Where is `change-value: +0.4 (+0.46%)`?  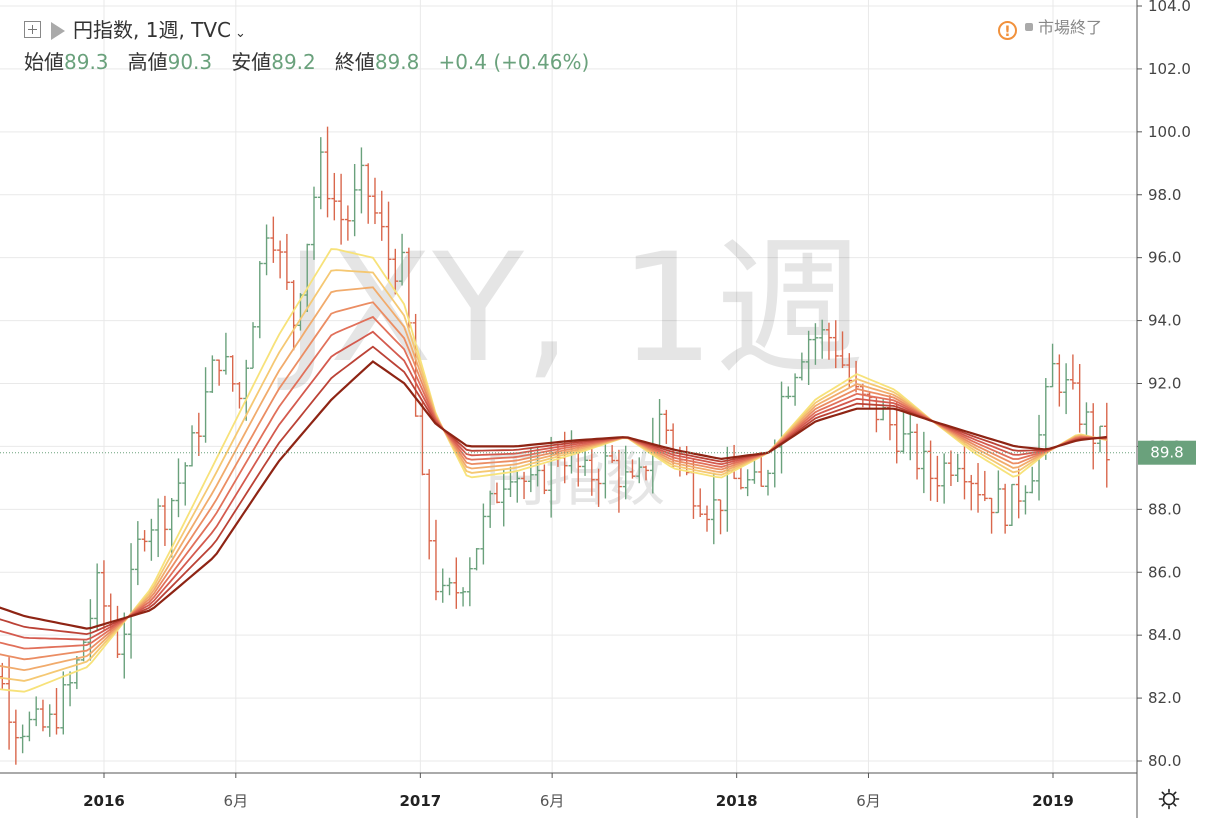
change-value: +0.4 (+0.46%) is located at coordinates (514, 62).